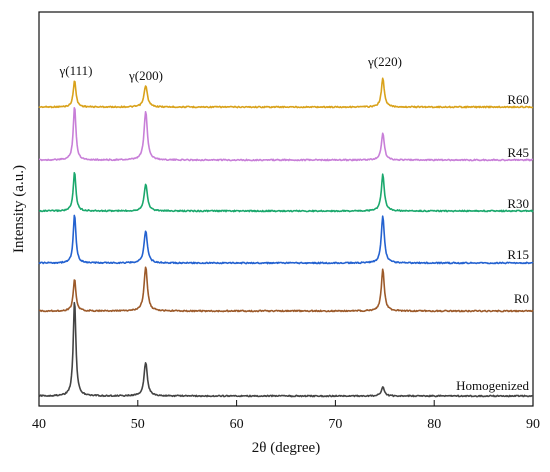 This screenshot has width=550, height=472. What do you see at coordinates (138, 424) in the screenshot?
I see `x-tick-label: 50` at bounding box center [138, 424].